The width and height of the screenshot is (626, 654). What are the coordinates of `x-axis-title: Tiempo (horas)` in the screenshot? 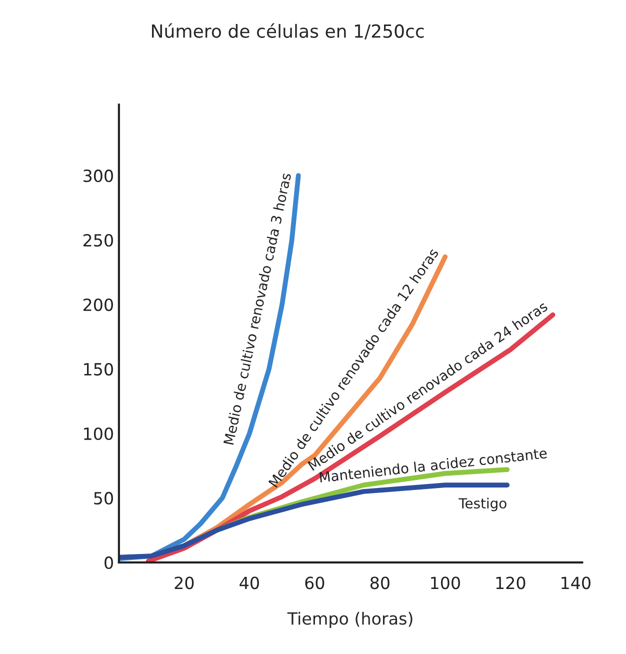 It's located at (349, 620).